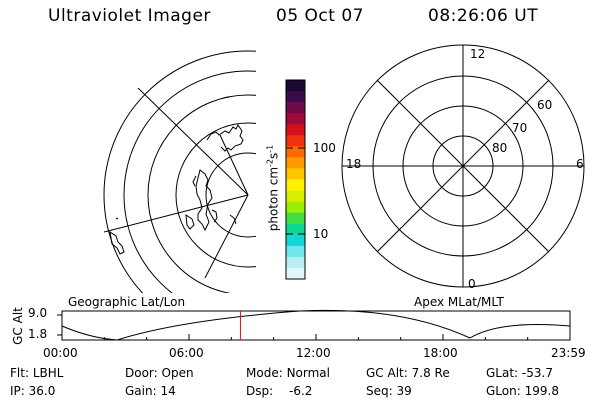  Describe the element at coordinates (408, 373) in the screenshot. I see `status-gc-alt: GC Alt: 7.8 Re` at that location.